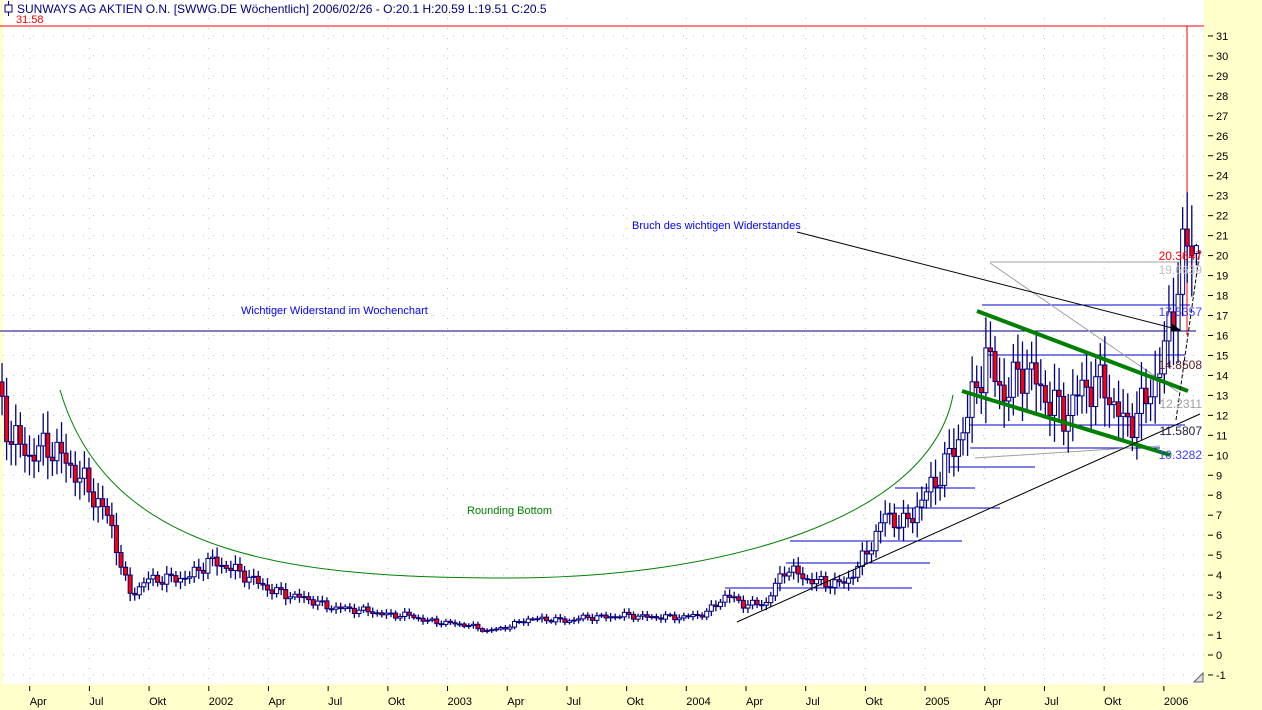  What do you see at coordinates (1222, 237) in the screenshot?
I see `y-tick-label: 21` at bounding box center [1222, 237].